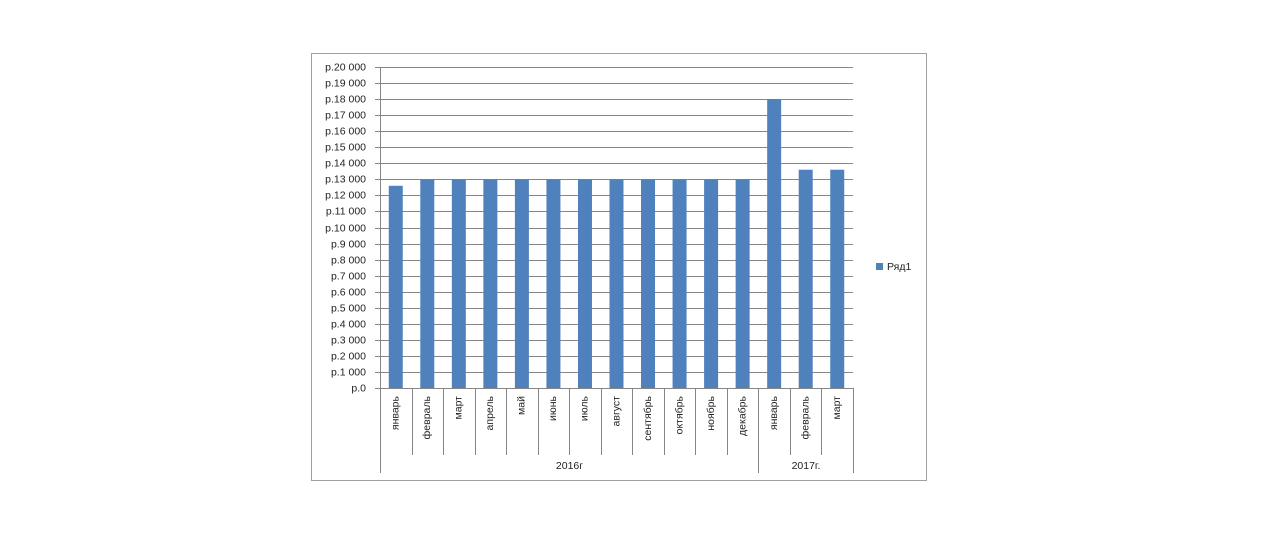 This screenshot has height=533, width=1280. What do you see at coordinates (358, 388) in the screenshot?
I see `y-tick-label: р.0` at bounding box center [358, 388].